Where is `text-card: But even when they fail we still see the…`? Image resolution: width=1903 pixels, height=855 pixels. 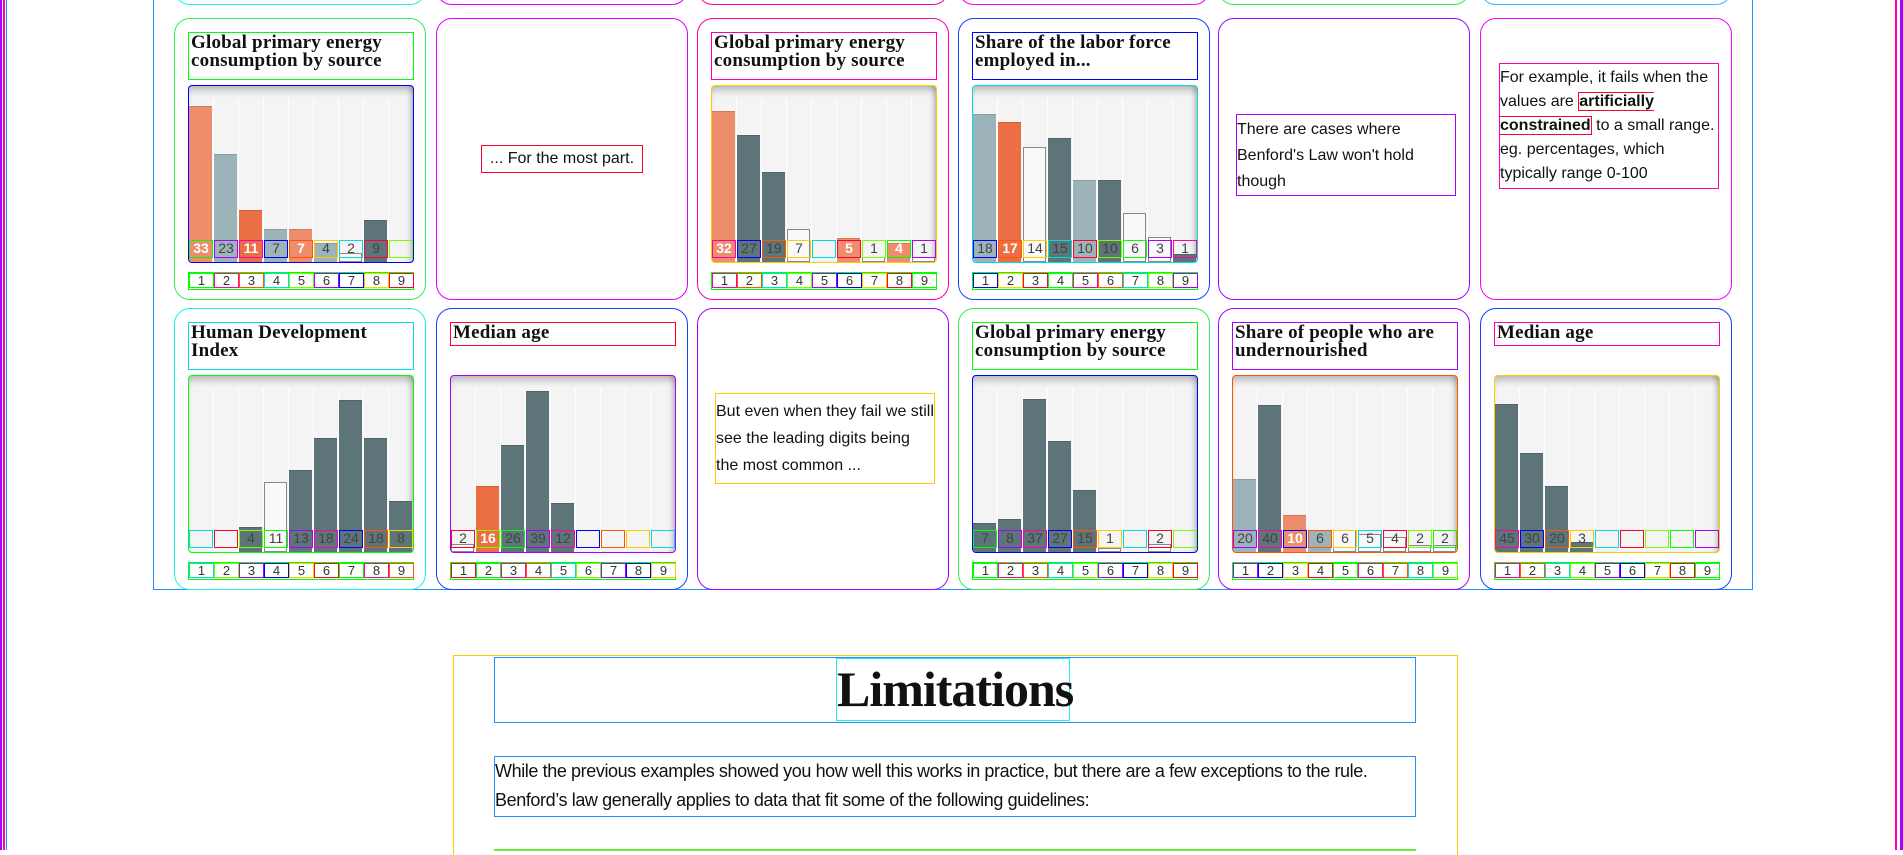
text-card: But even when they fail we still see the… is located at coordinates (823, 449).